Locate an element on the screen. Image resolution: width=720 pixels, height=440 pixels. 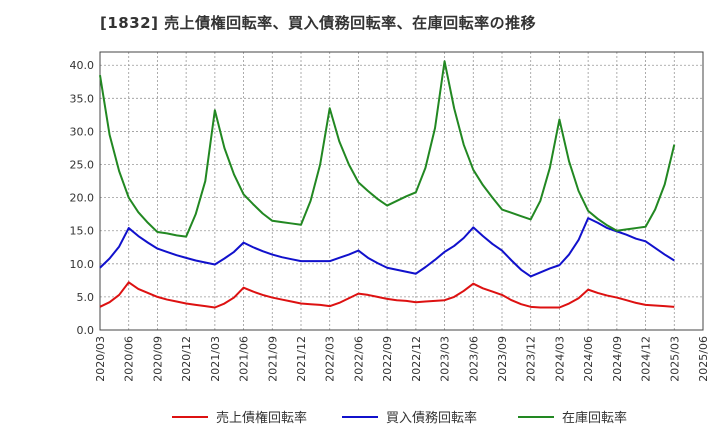
y-tick-label: 35.0 is located at coordinates (82, 98).